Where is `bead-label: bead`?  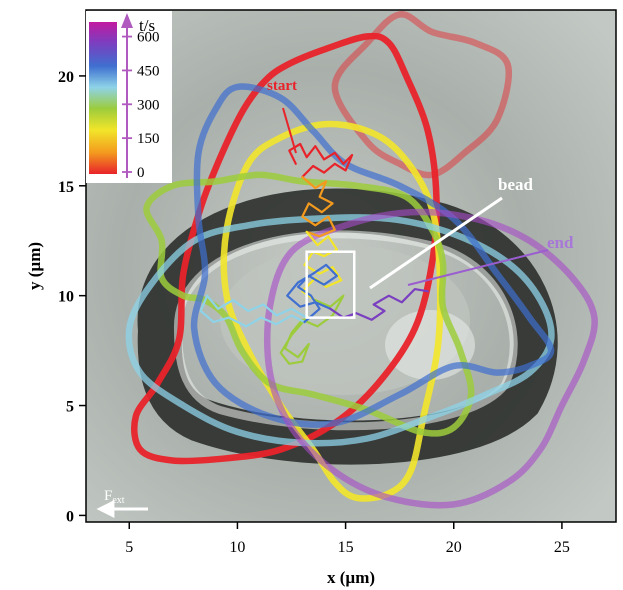 bead-label: bead is located at coordinates (516, 184).